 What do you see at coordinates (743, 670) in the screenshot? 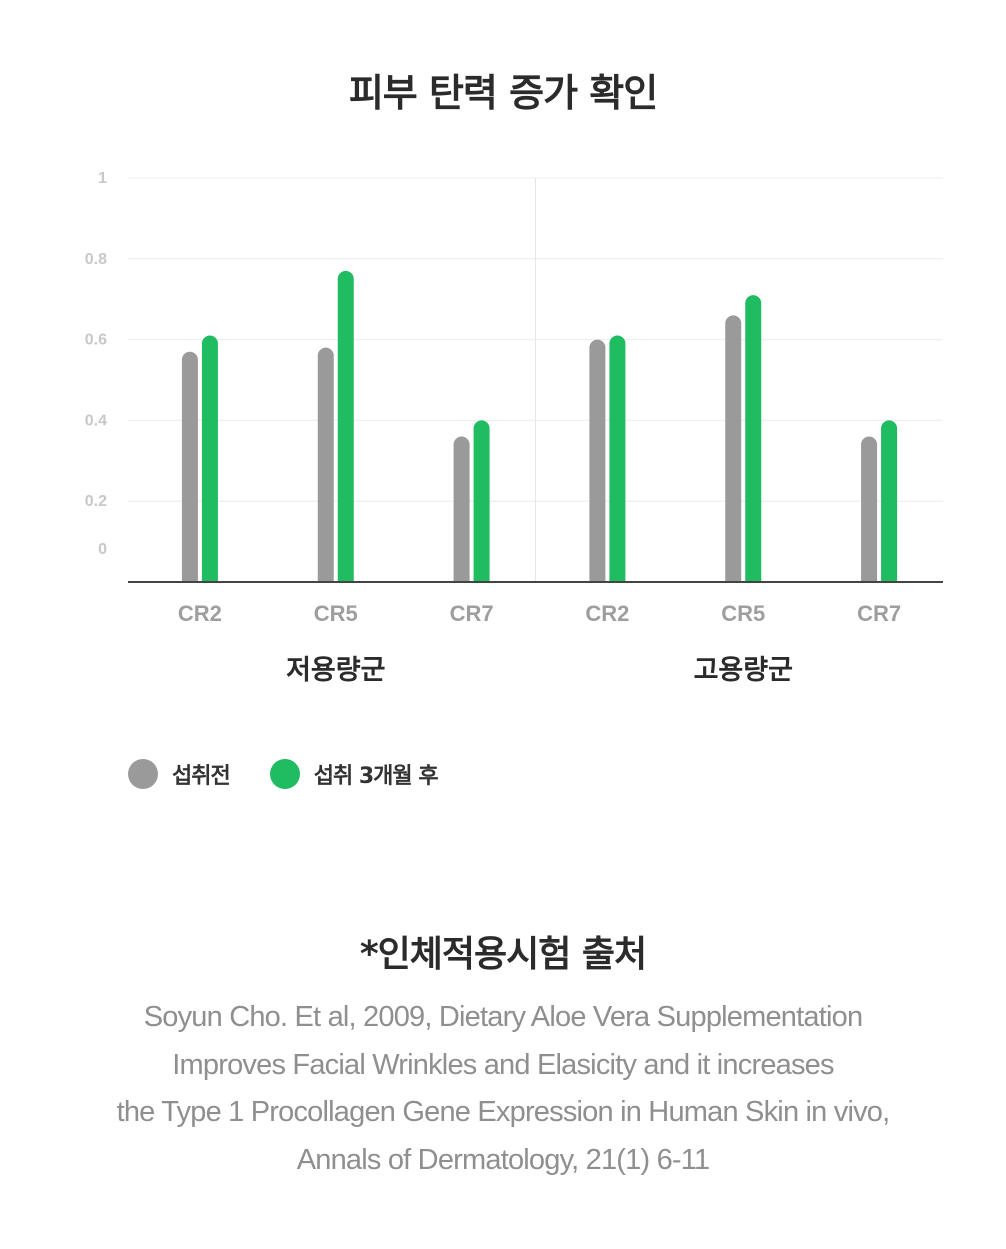
I see `group-label: 고용량군` at bounding box center [743, 670].